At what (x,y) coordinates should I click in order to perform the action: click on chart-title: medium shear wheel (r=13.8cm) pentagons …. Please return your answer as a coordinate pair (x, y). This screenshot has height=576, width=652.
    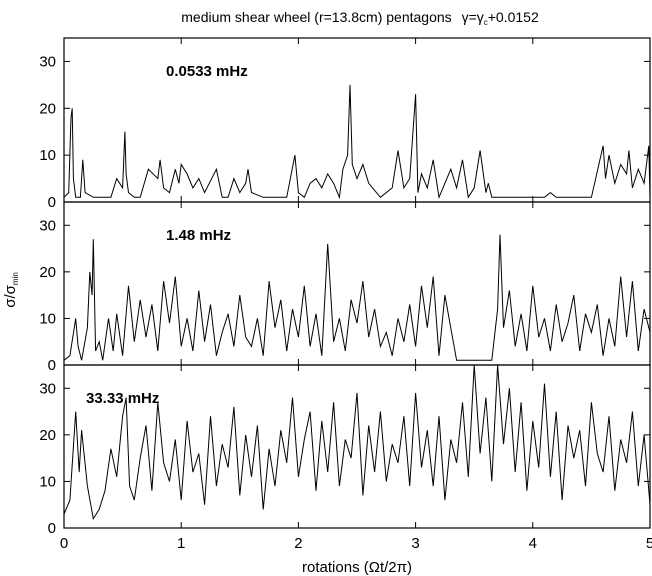
    Looking at the image, I should click on (360, 18).